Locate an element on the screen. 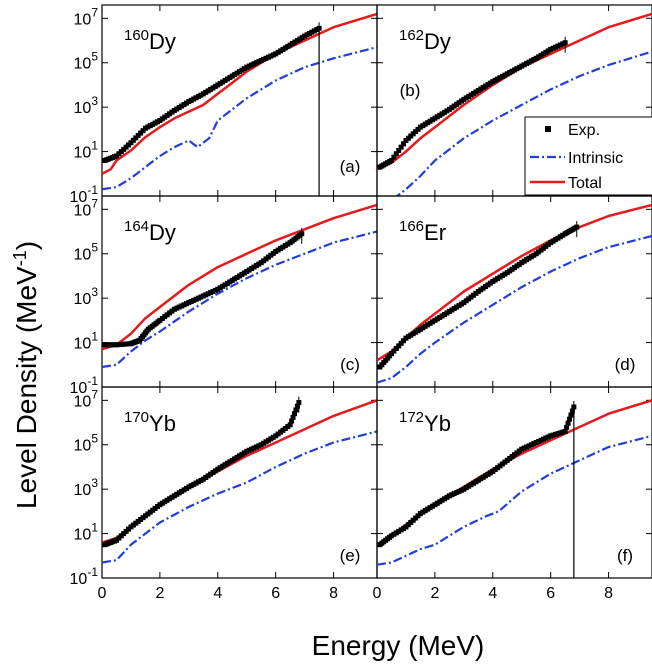  panel-frame is located at coordinates (514, 482).